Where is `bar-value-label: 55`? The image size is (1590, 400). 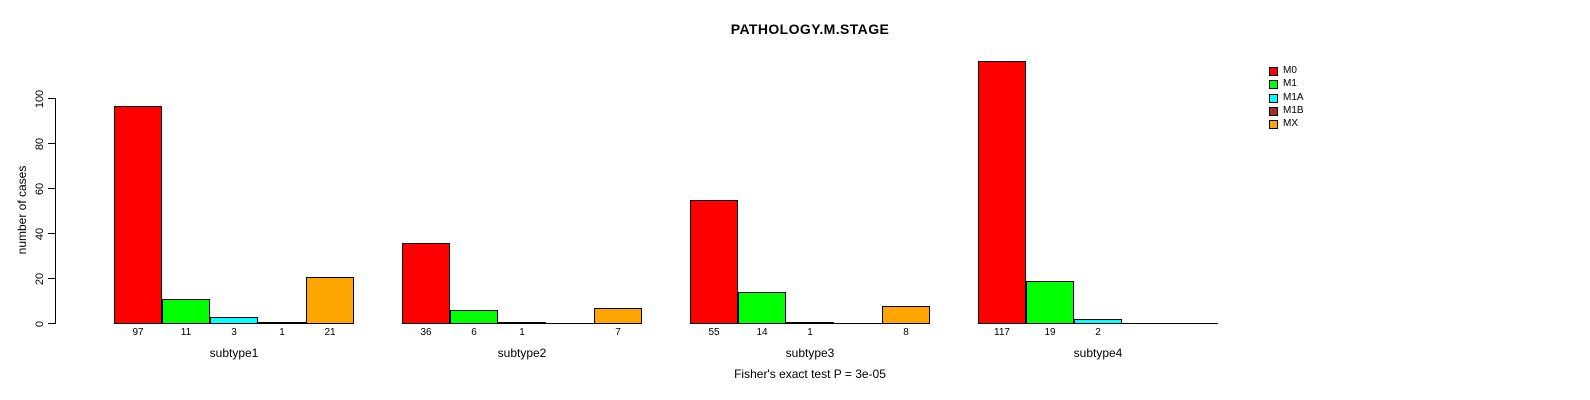 bar-value-label: 55 is located at coordinates (714, 332).